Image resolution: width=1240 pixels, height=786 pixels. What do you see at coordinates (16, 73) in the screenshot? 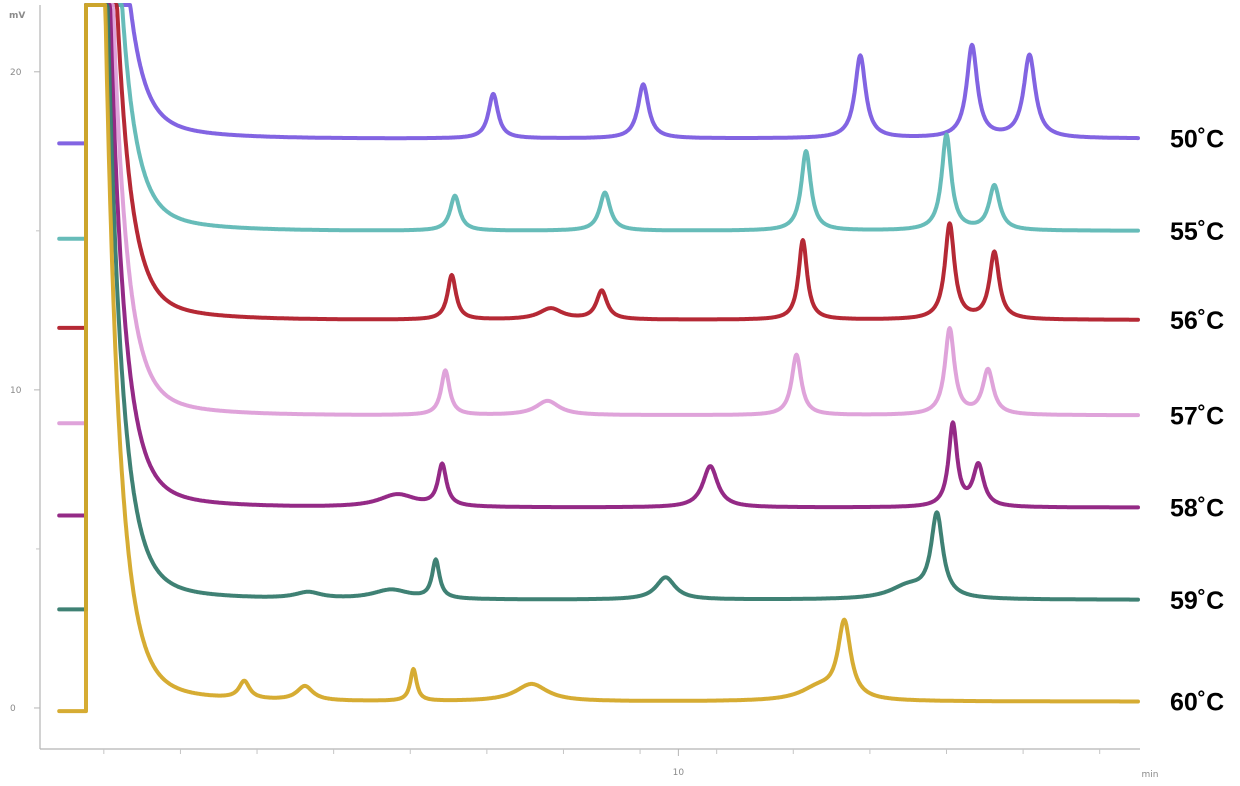
I see `y-tick-label: 20` at bounding box center [16, 73].